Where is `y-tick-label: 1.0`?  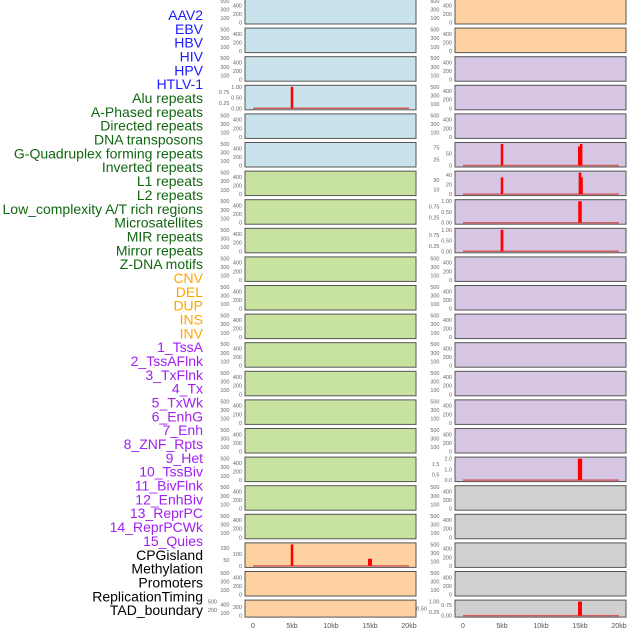
y-tick-label: 1.0 is located at coordinates (448, 470).